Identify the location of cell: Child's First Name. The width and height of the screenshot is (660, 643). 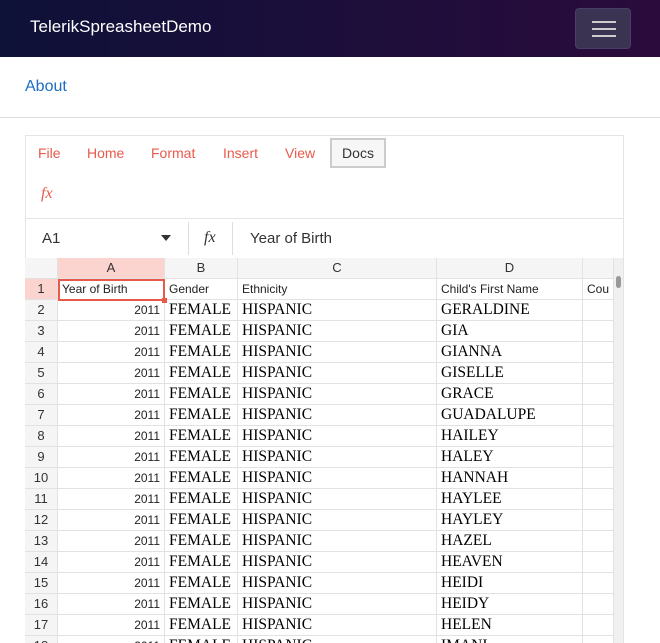
(510, 289).